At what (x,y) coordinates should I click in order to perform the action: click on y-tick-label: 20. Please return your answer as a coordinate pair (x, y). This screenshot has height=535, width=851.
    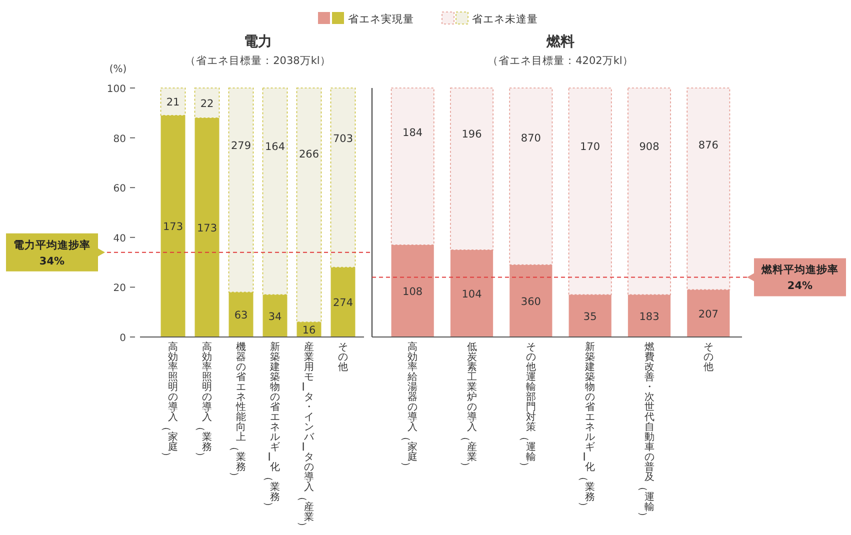
    Looking at the image, I should click on (119, 288).